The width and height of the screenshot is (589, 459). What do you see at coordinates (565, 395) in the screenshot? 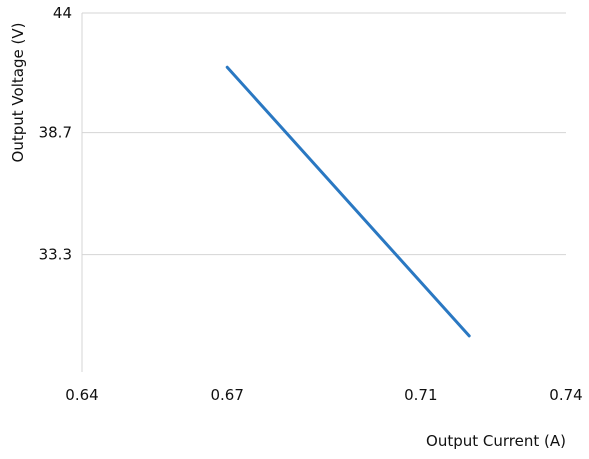
I see `x-tick-label: 0.74` at bounding box center [565, 395].